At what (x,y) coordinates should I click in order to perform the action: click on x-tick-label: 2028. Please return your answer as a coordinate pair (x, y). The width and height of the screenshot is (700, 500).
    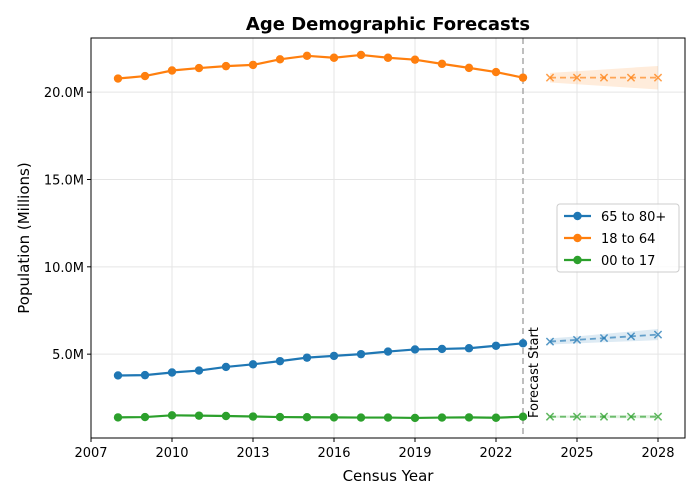
    Looking at the image, I should click on (657, 453).